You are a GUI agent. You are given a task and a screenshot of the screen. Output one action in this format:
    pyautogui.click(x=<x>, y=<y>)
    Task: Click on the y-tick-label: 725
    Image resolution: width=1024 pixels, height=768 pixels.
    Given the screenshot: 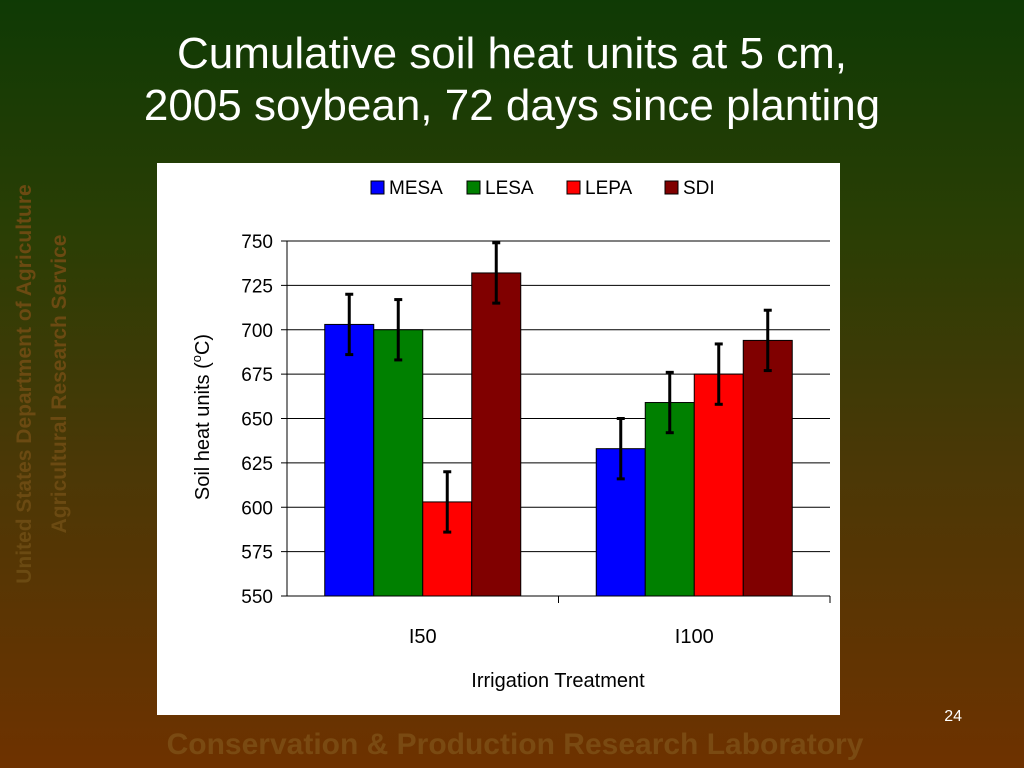 What is the action you would take?
    pyautogui.click(x=257, y=286)
    